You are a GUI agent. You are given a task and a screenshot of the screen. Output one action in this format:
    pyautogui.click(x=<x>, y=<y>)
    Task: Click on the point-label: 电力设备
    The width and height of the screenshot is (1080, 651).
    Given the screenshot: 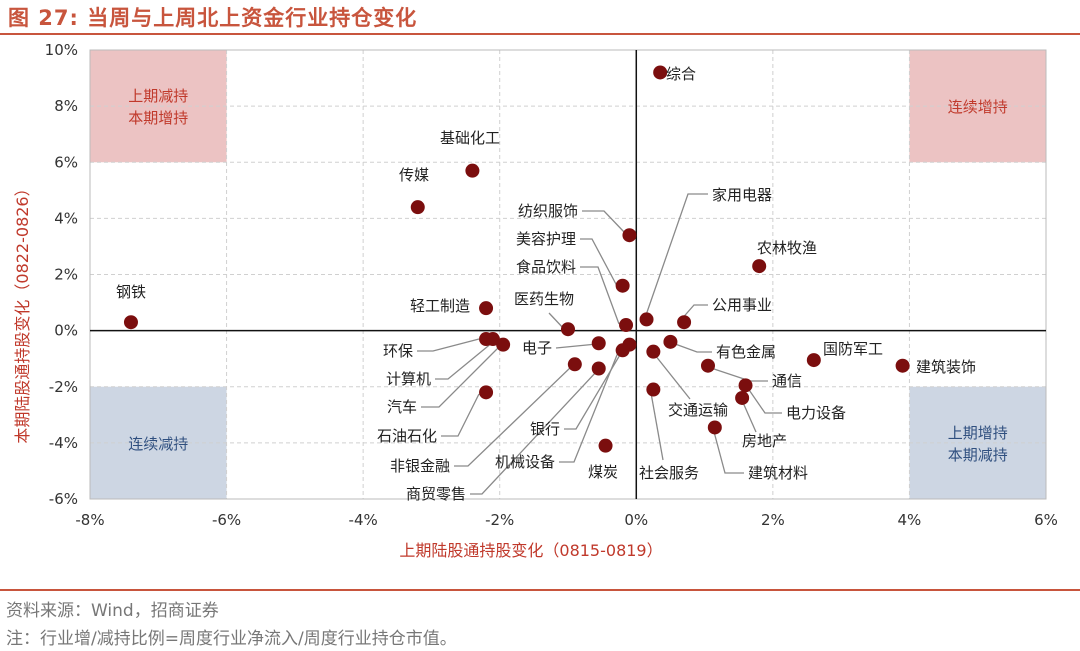 What is the action you would take?
    pyautogui.click(x=816, y=413)
    